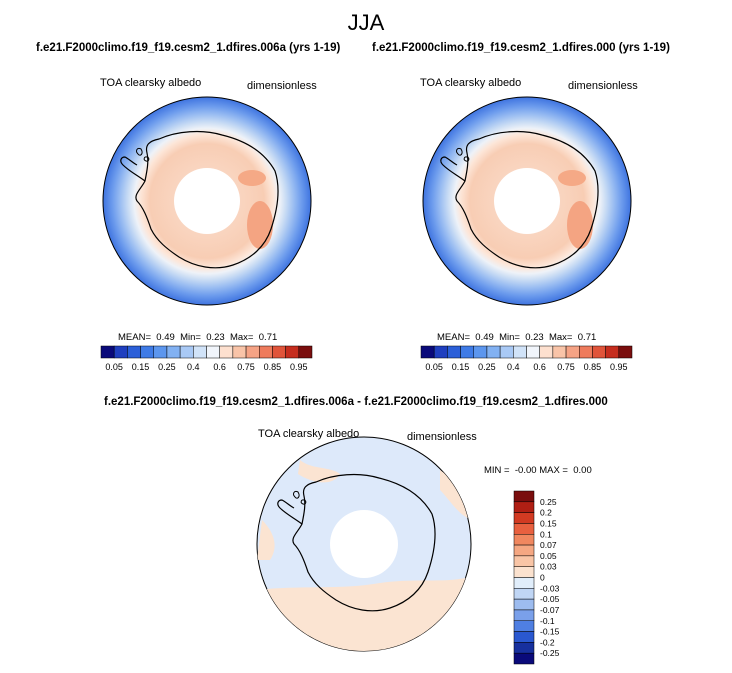 Image resolution: width=732 pixels, height=673 pixels. What do you see at coordinates (553, 470) in the screenshot?
I see `diff-max-label: MAX =` at bounding box center [553, 470].